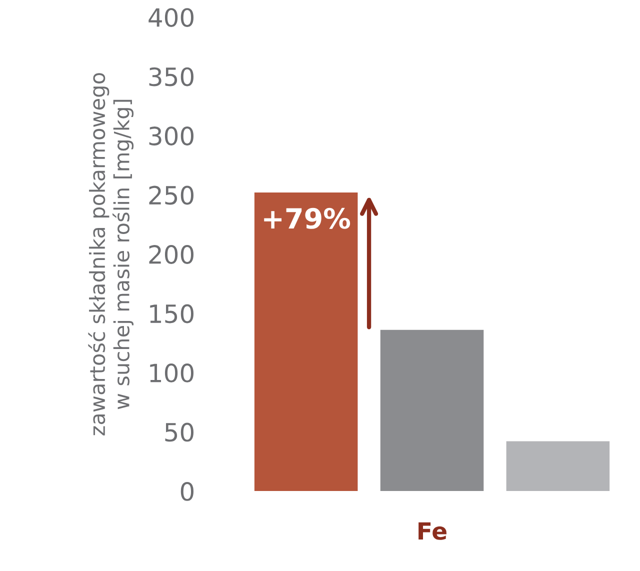 The width and height of the screenshot is (640, 571). Describe the element at coordinates (171, 76) in the screenshot. I see `y-tick-label: 350` at that location.